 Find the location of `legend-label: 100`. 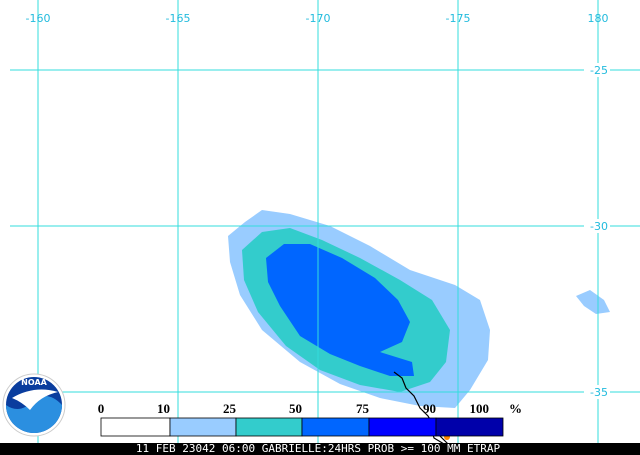

legend-label: 100 is located at coordinates (480, 408).